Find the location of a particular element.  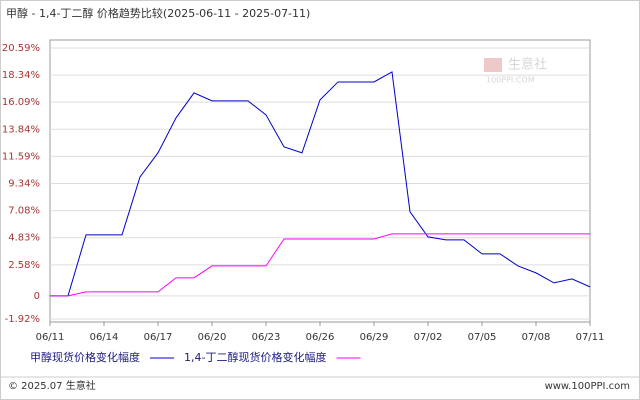

y-tick-label: -1.92% is located at coordinates (22, 319).